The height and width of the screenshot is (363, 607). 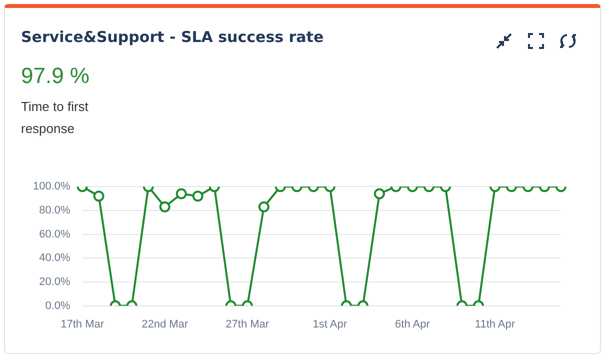 I want to click on y-tick-label: 0.0%, so click(x=58, y=306).